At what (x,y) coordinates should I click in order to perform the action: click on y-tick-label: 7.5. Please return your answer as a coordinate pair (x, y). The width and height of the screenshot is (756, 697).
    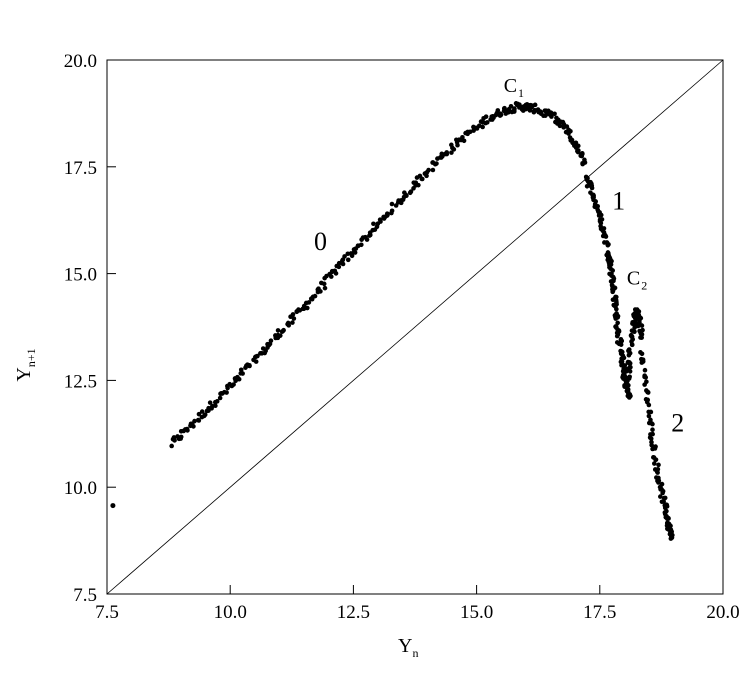
    Looking at the image, I should click on (85, 595).